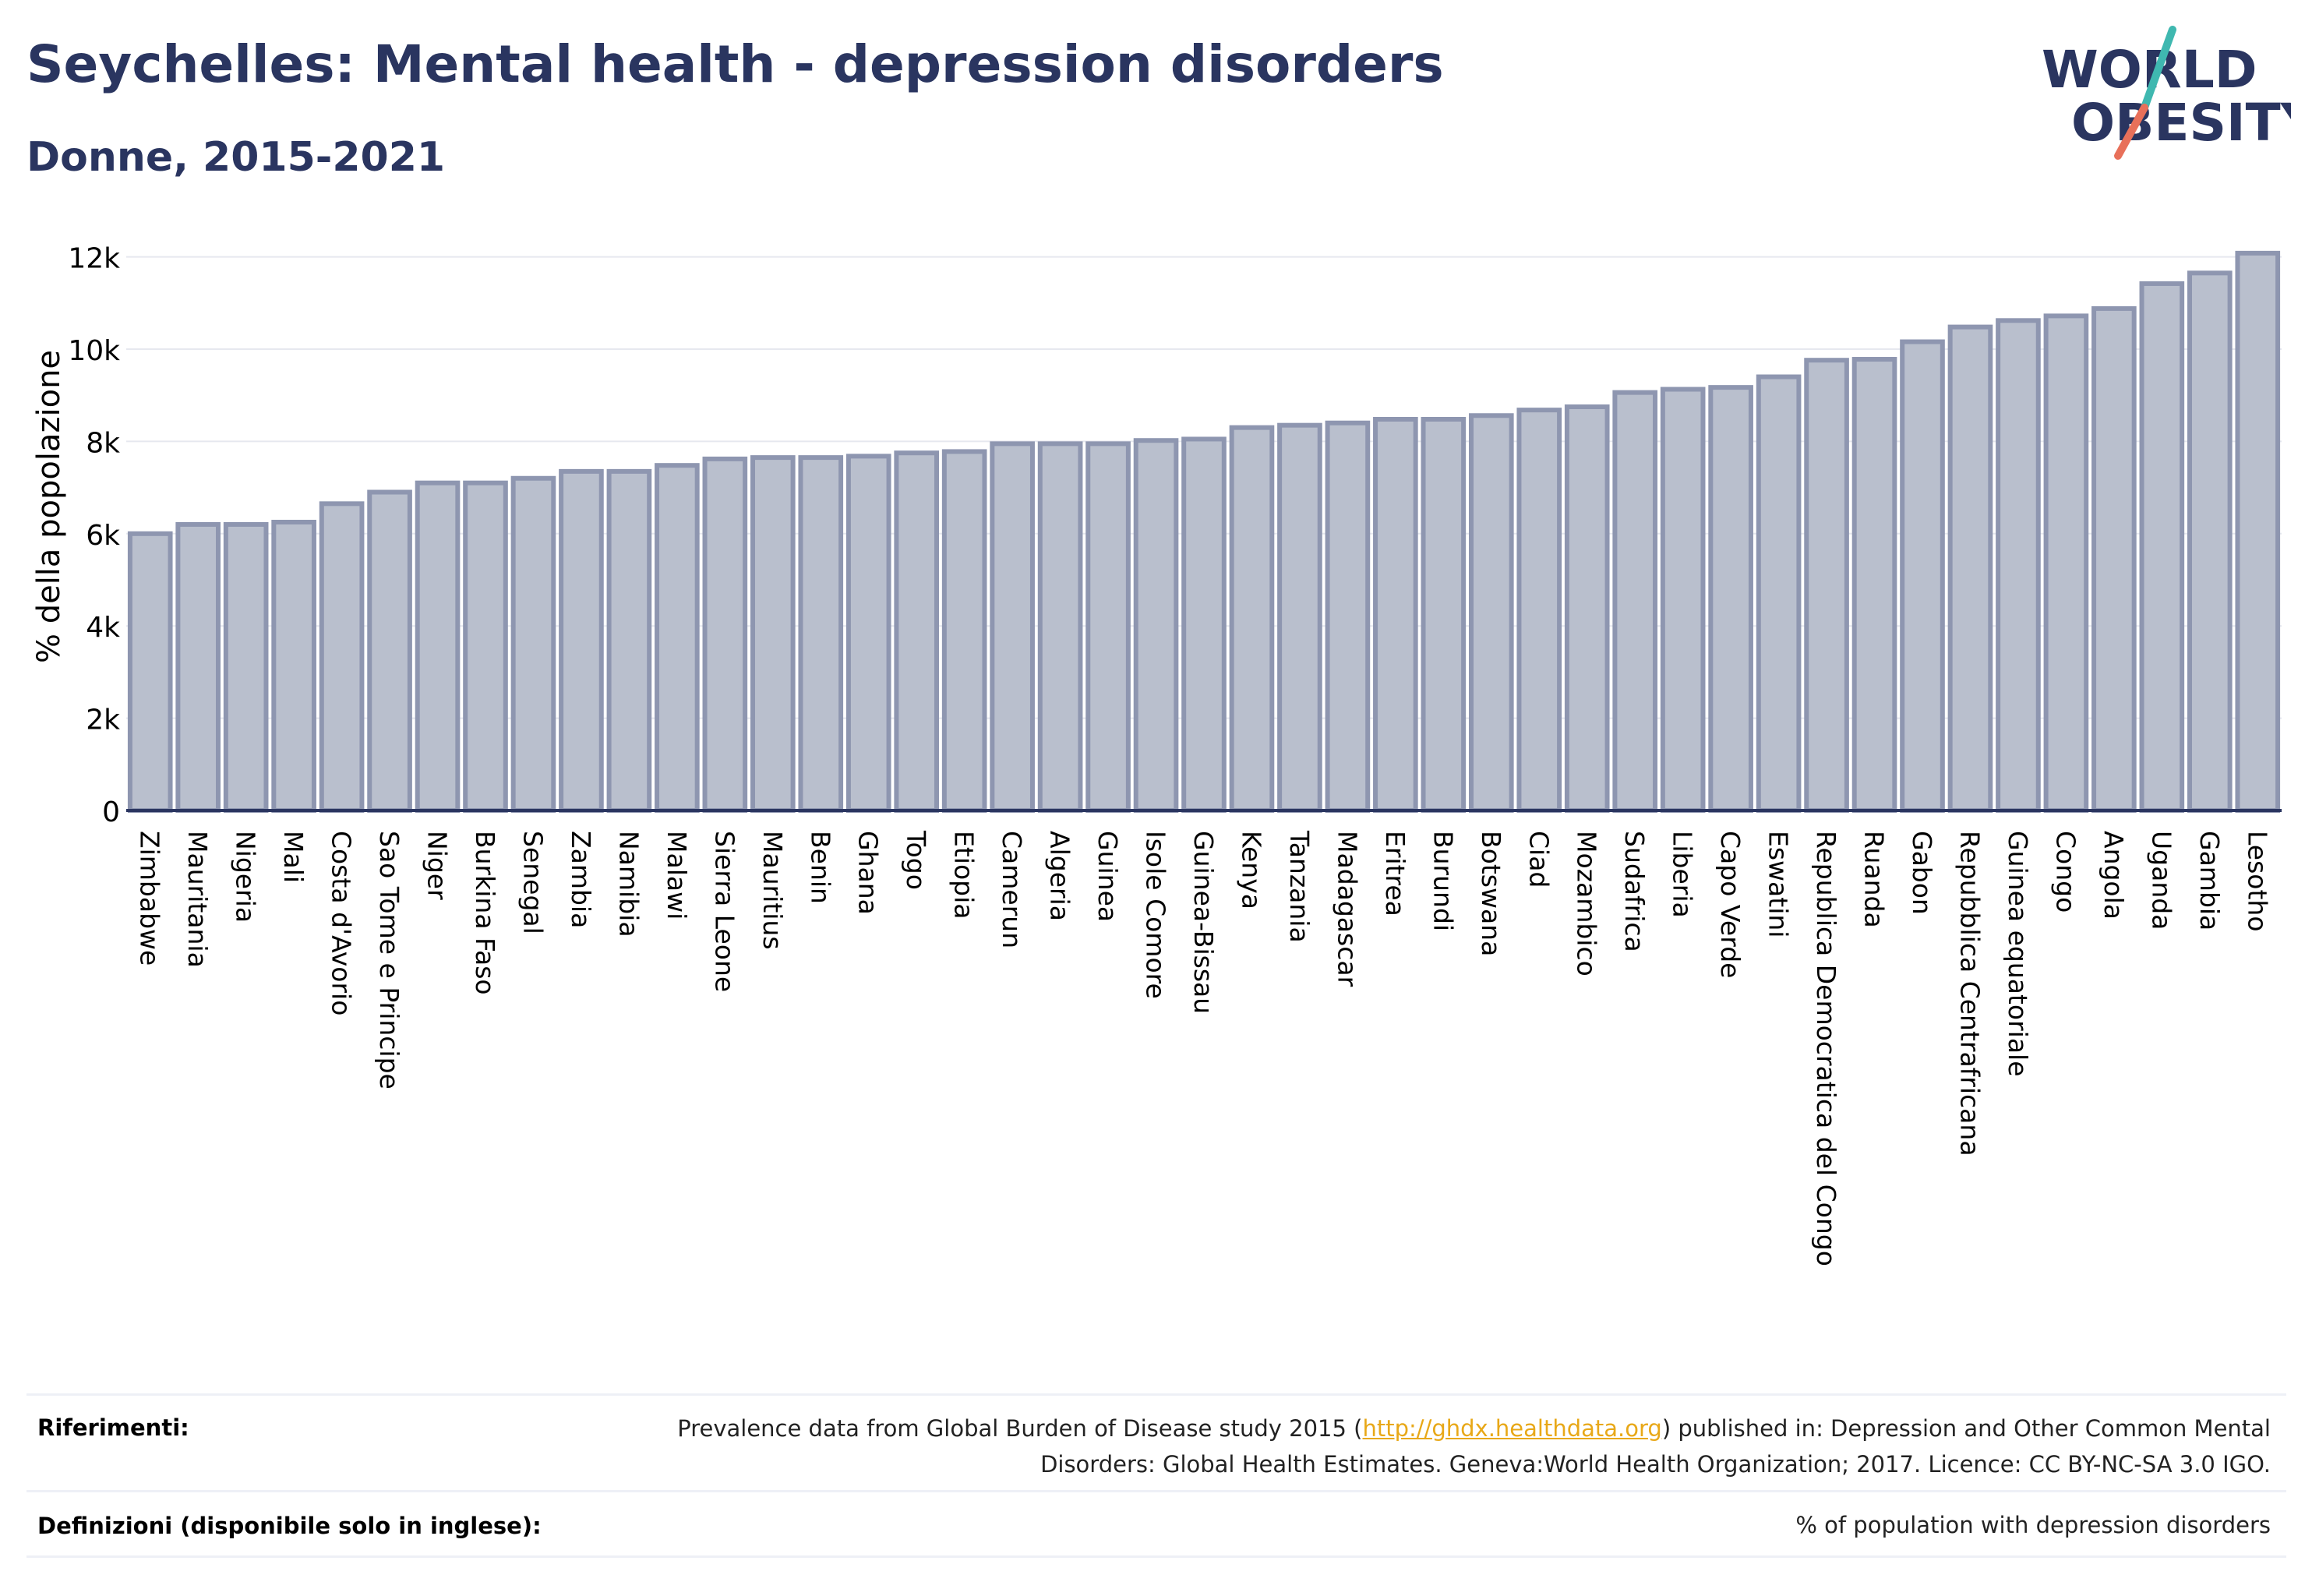 The image size is (2305, 1596). I want to click on x-tick-label: Uganda, so click(2161, 880).